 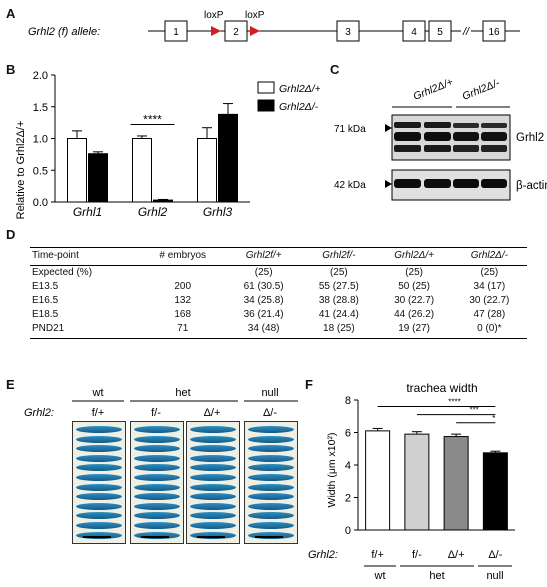 What do you see at coordinates (414, 286) in the screenshot?
I see `table-cell: 50 (25)` at bounding box center [414, 286].